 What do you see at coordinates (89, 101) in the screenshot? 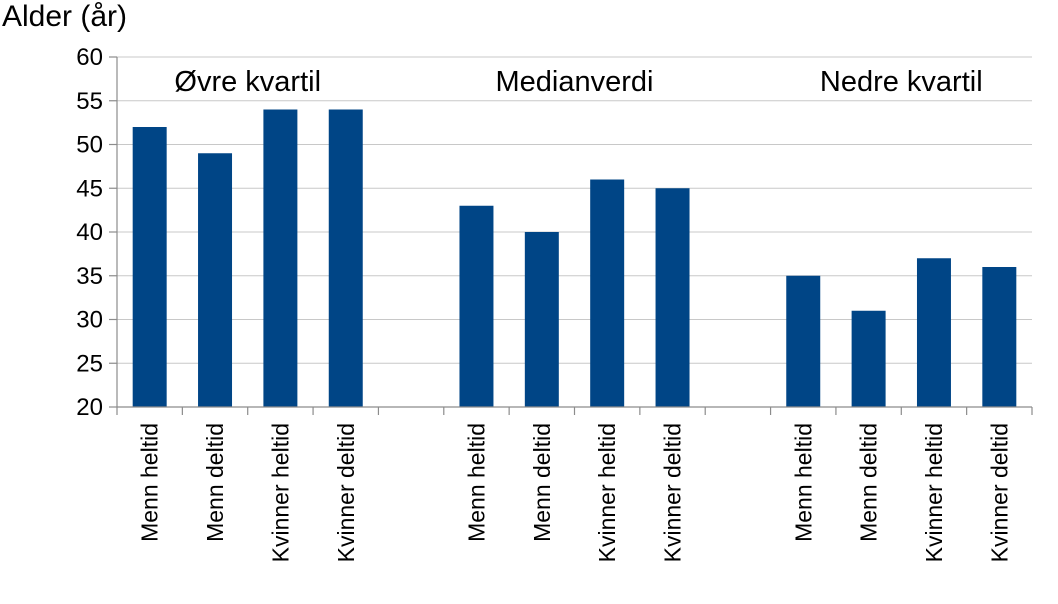
I see `y-tick-label: 55` at bounding box center [89, 101].